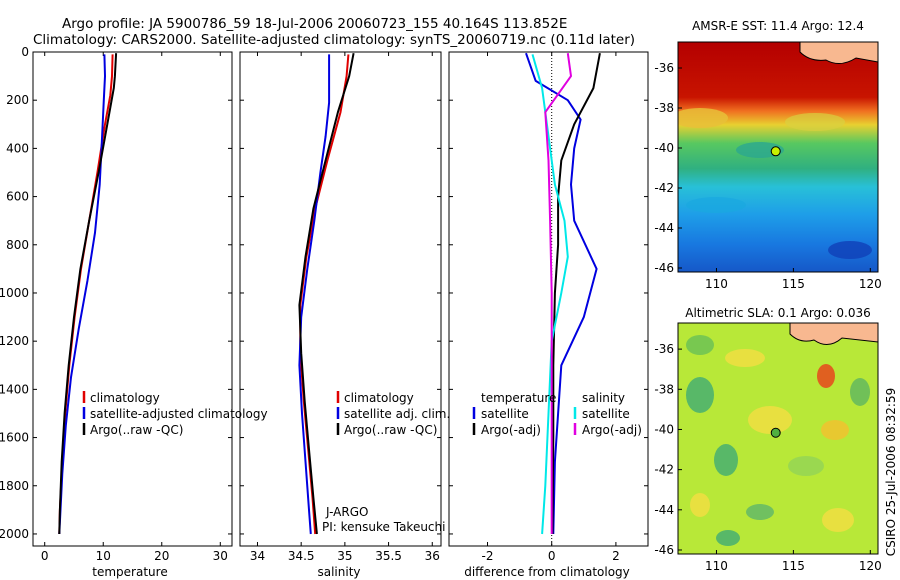 The height and width of the screenshot is (580, 900). What do you see at coordinates (25, 52) in the screenshot?
I see `y-tick-label: 0` at bounding box center [25, 52].